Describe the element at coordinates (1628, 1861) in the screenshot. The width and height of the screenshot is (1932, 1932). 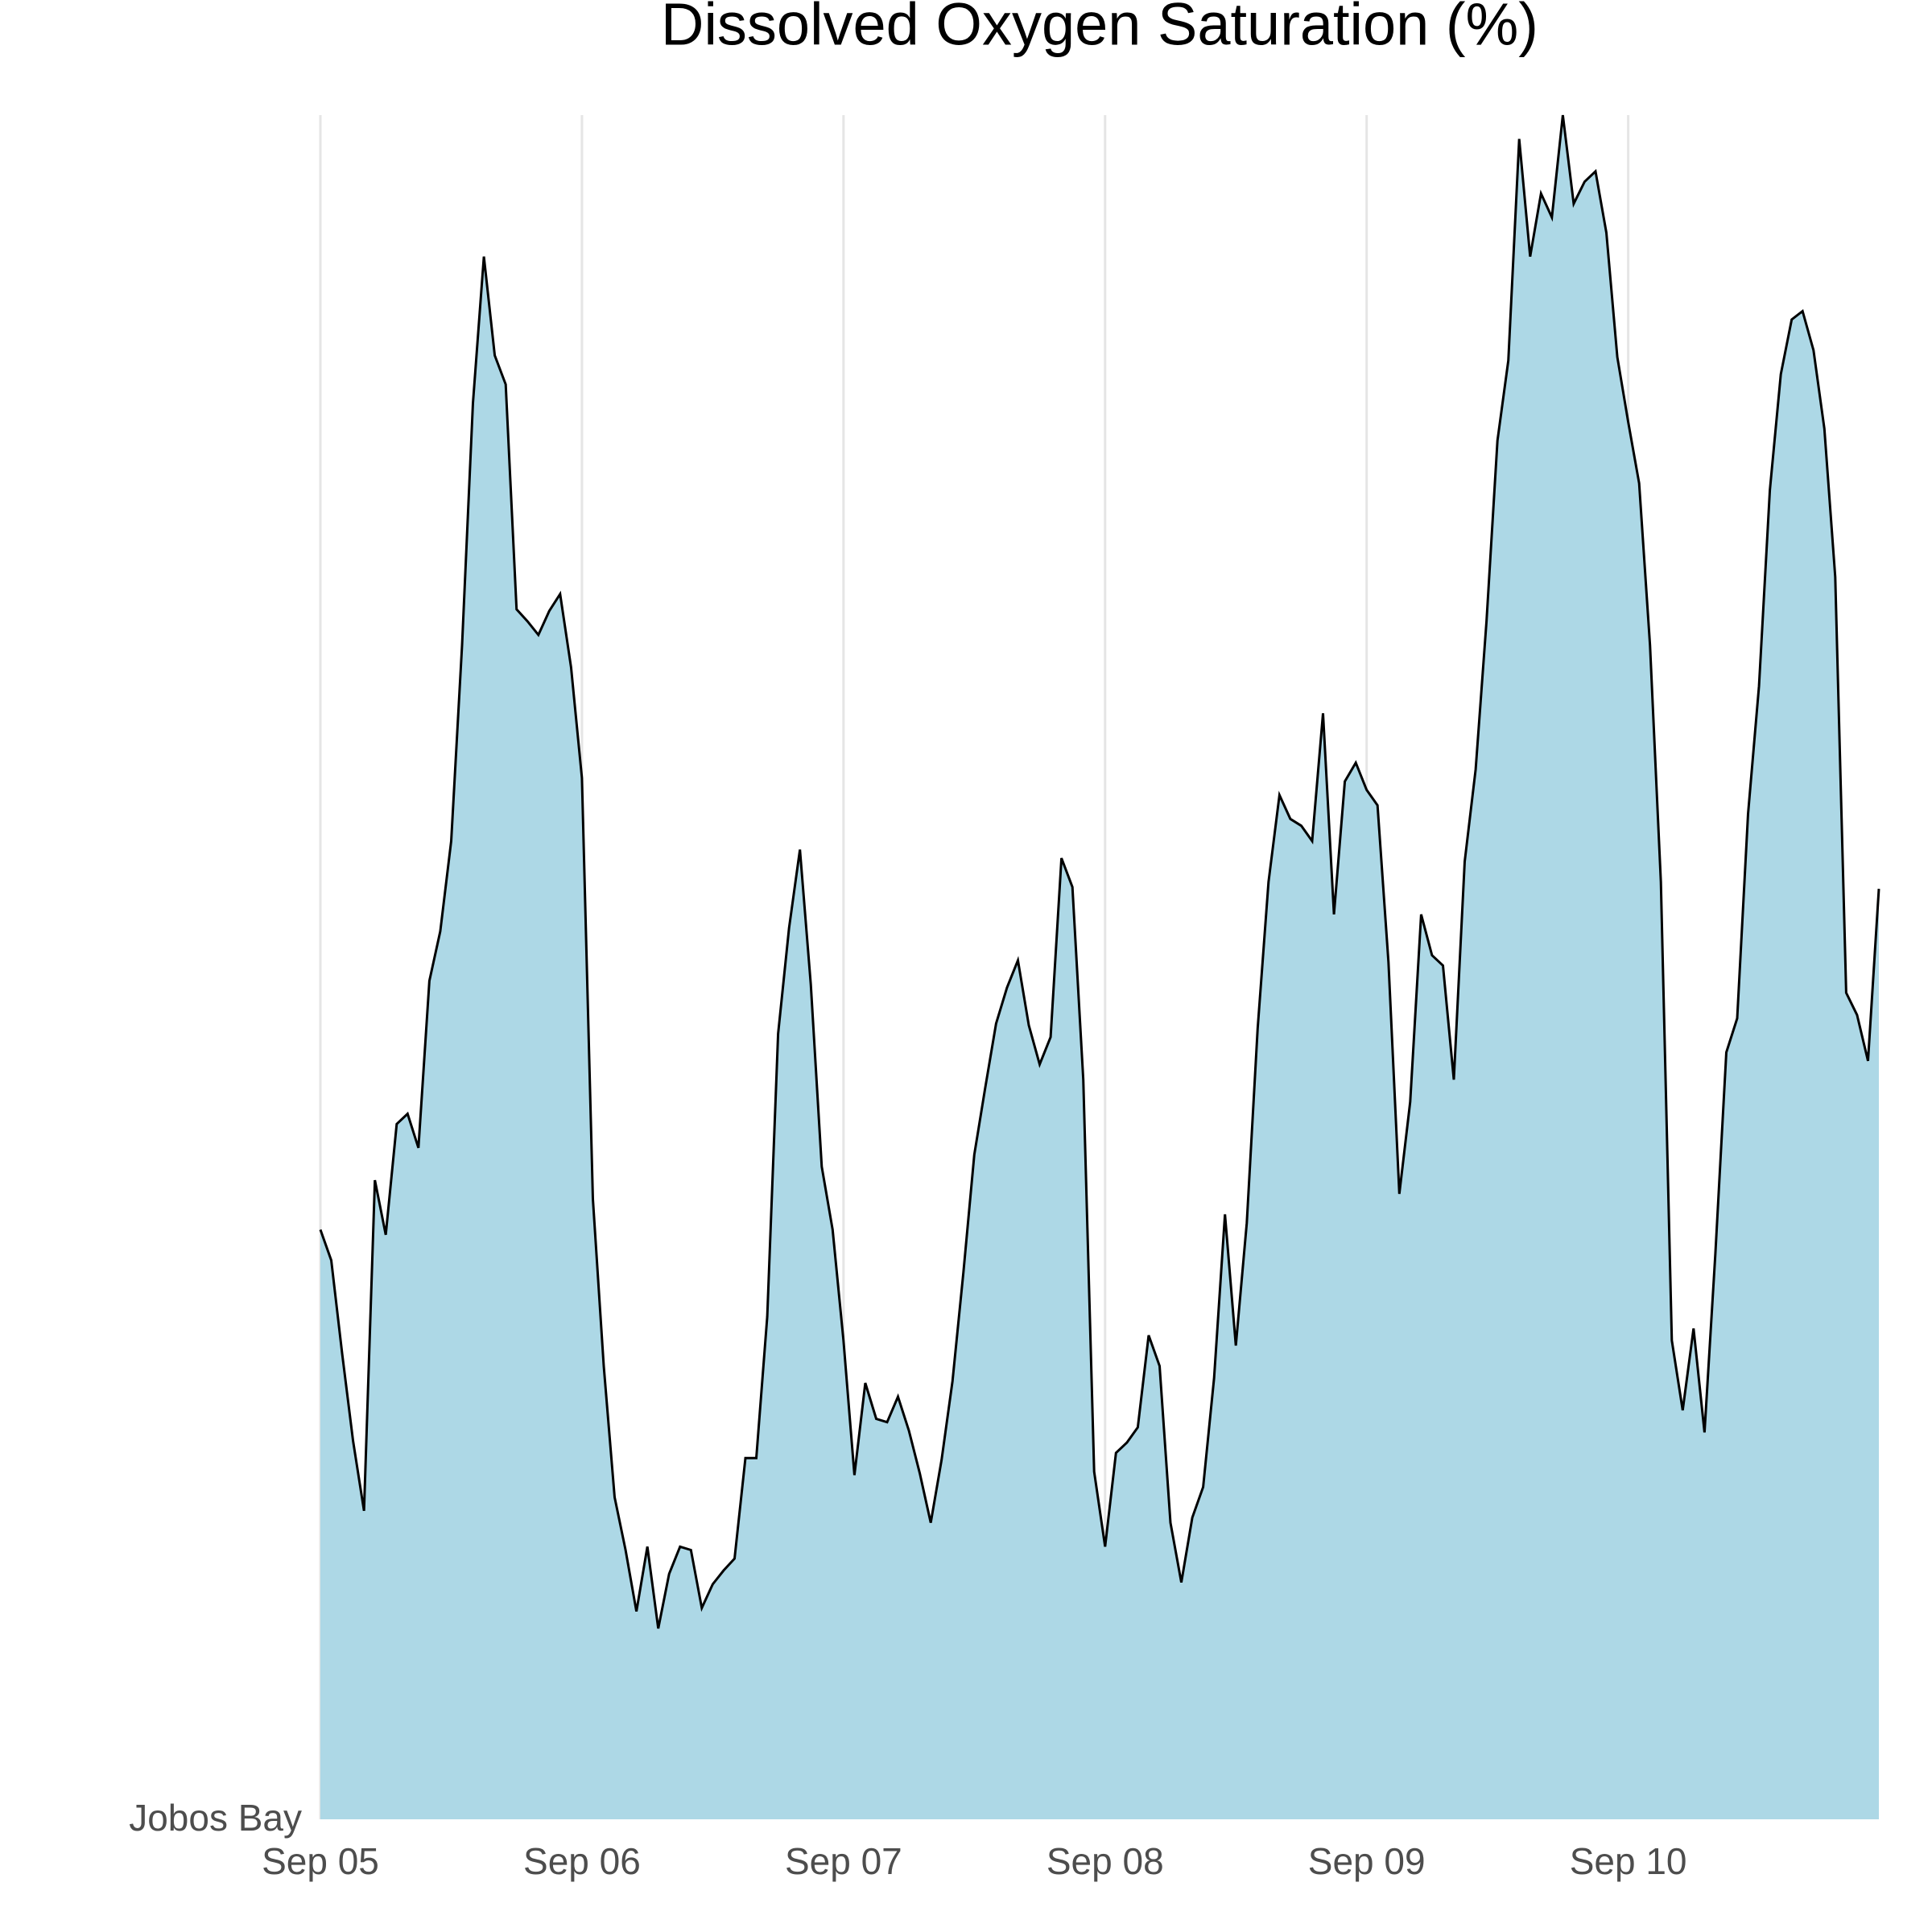
I see `x-tick-label: Sep 10` at that location.